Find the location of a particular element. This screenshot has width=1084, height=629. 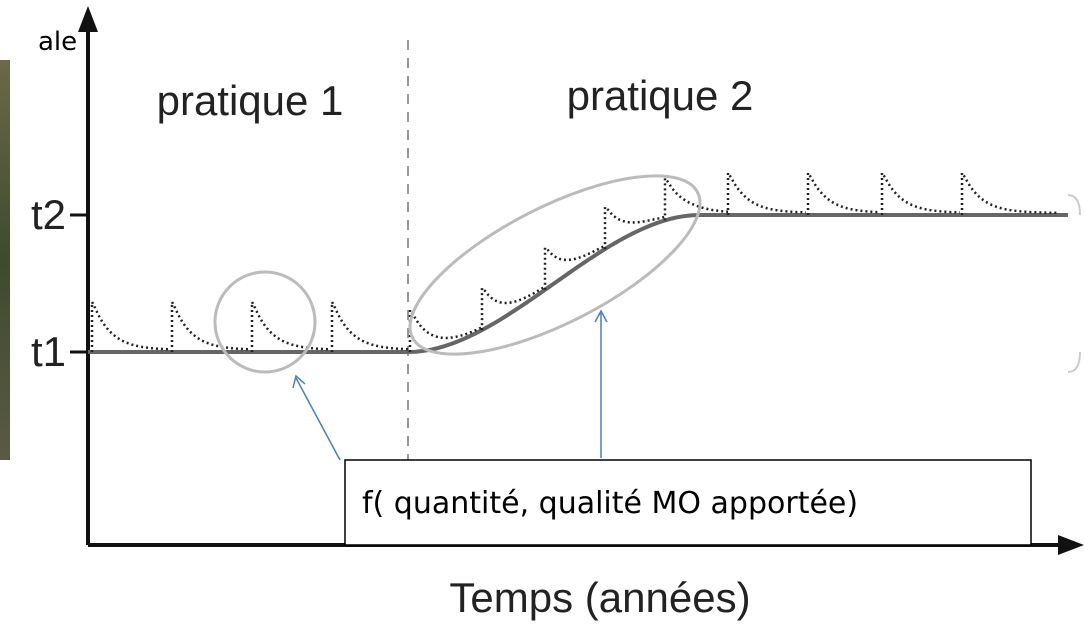

callout-box is located at coordinates (688, 502).